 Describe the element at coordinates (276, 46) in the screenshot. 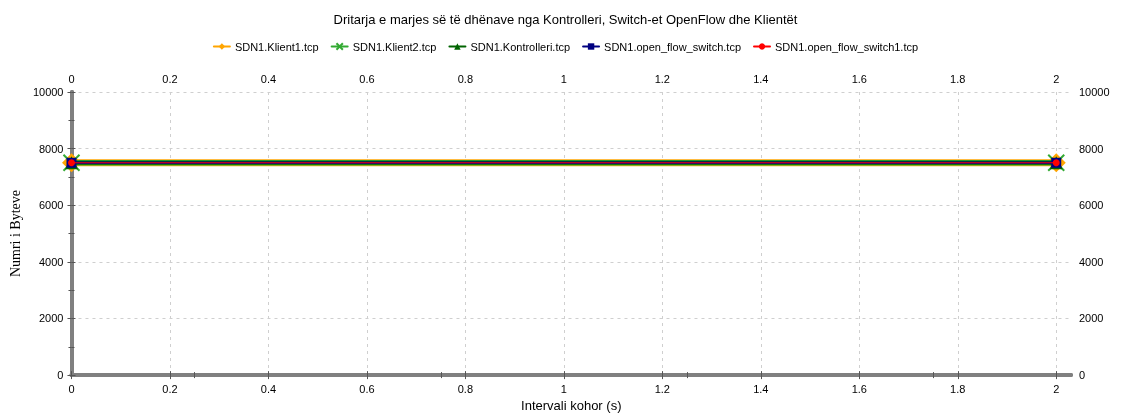

I see `legend-label: SDN1.Klient1.tcp` at that location.